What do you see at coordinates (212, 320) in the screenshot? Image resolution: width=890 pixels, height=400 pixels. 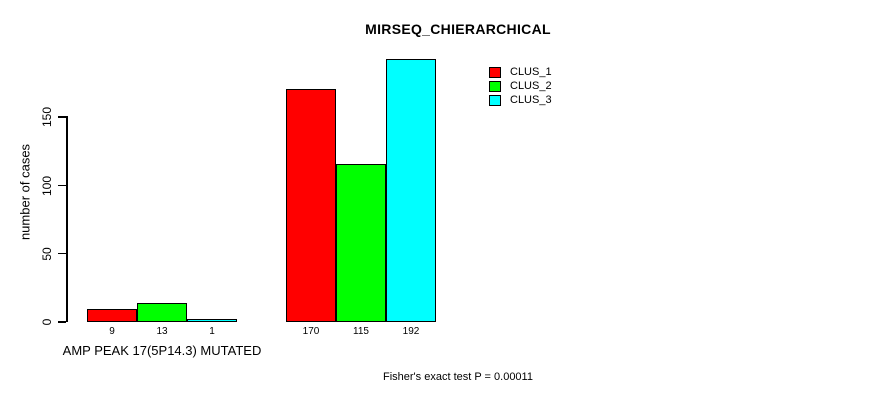 I see `bar-clus_3-group1` at bounding box center [212, 320].